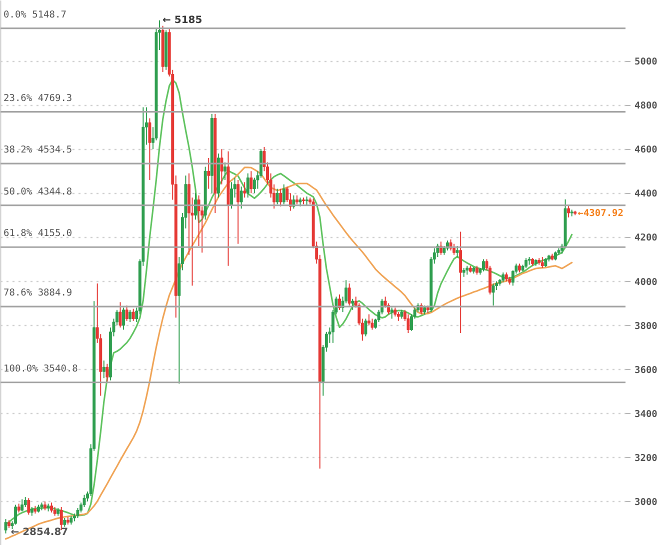  Describe the element at coordinates (182, 20) in the screenshot. I see `annotation: ← 5185` at that location.